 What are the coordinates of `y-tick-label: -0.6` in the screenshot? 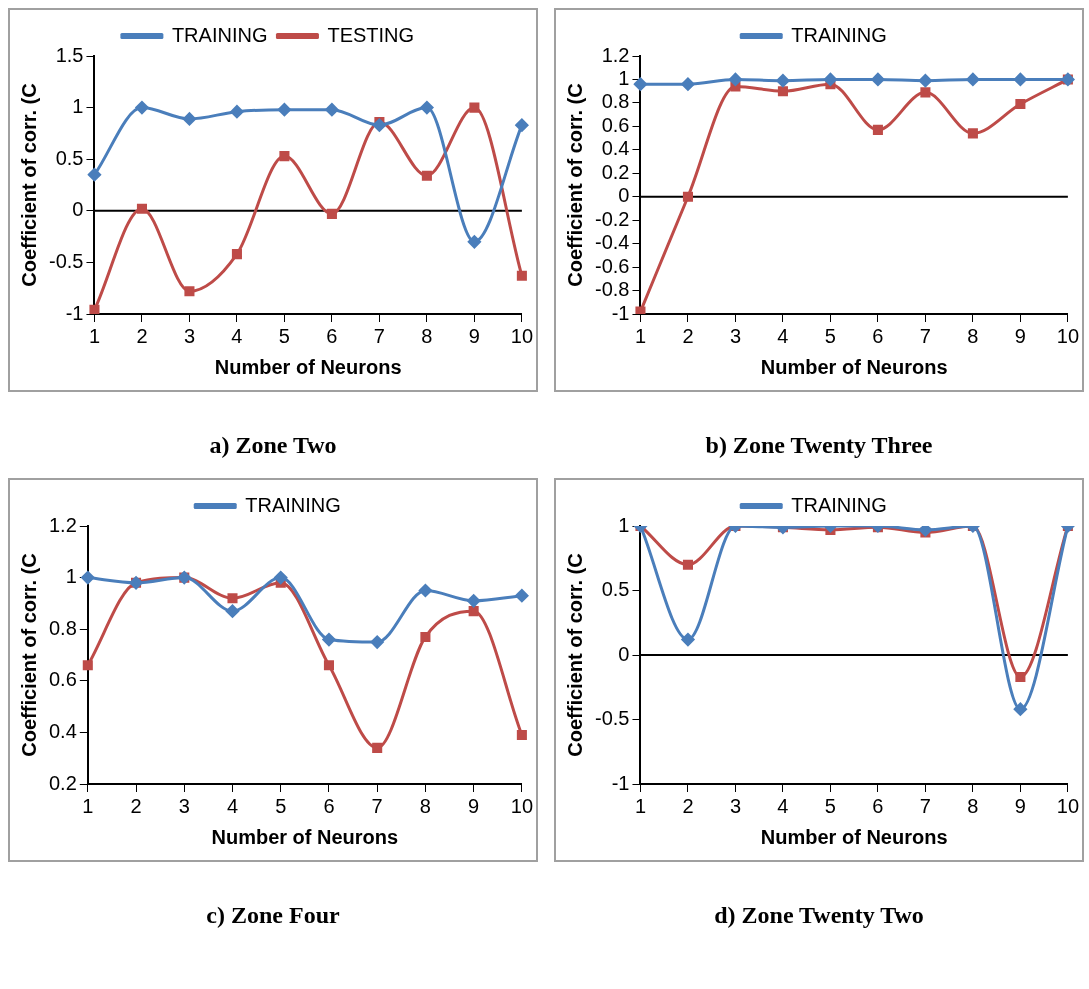 It's located at (612, 265).